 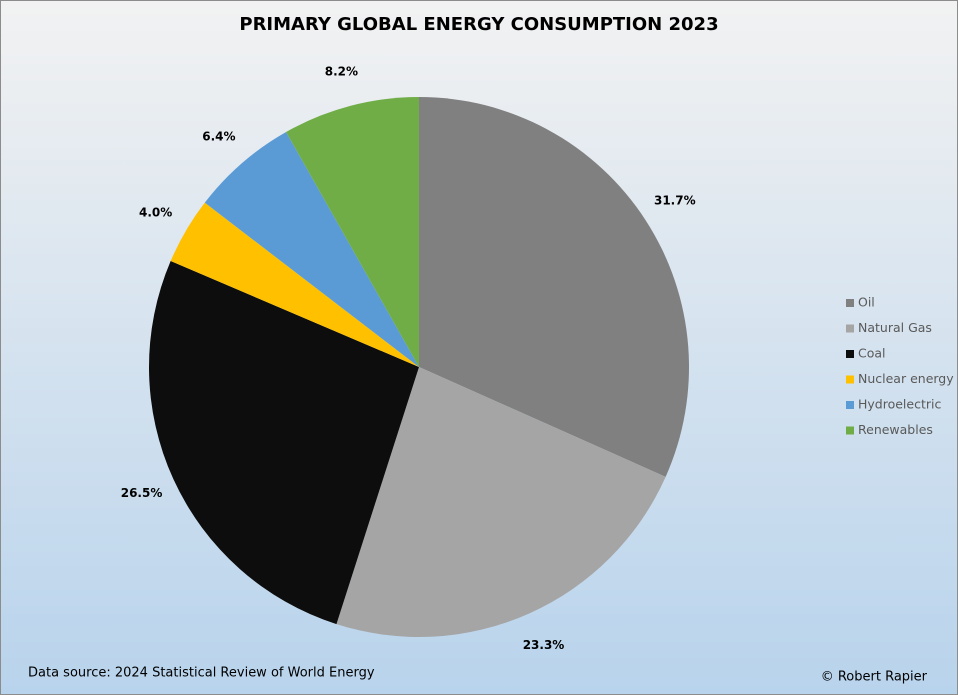 I want to click on credit: © Robert Rapier, so click(x=874, y=677).